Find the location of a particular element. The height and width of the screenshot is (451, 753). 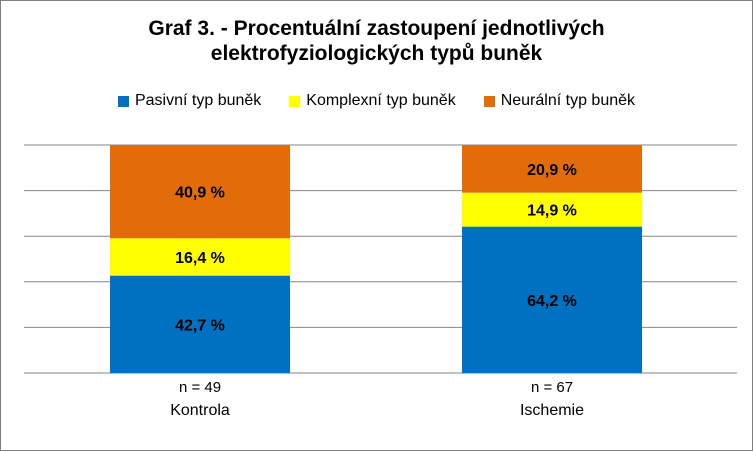

data-label-pasivni-kontrola: 42,7 % is located at coordinates (200, 325).